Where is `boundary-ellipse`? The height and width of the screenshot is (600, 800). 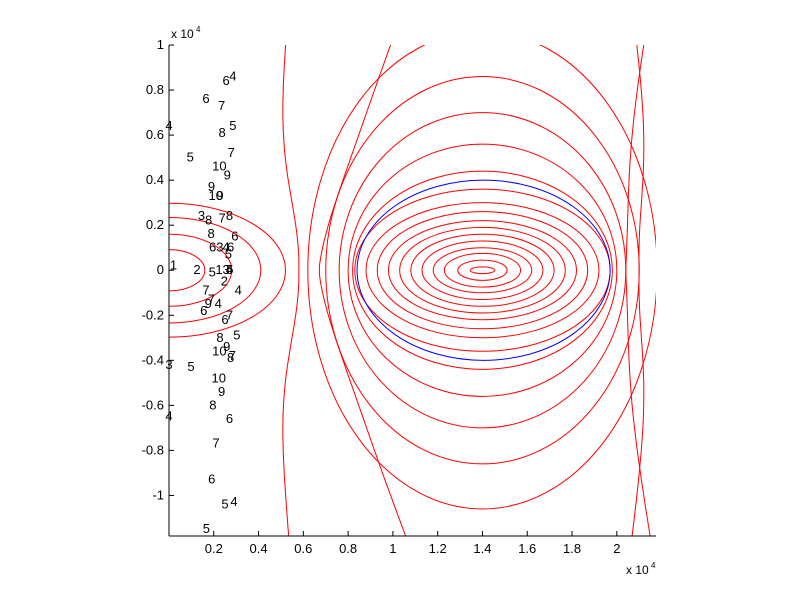 boundary-ellipse is located at coordinates (483, 270).